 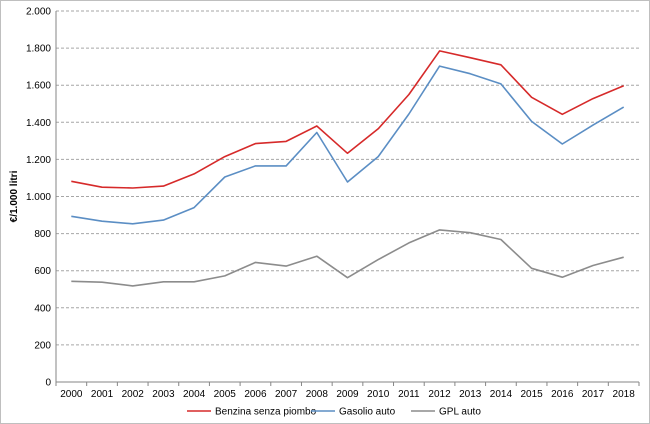 What do you see at coordinates (409, 394) in the screenshot?
I see `x-tick-label: 2011` at bounding box center [409, 394].